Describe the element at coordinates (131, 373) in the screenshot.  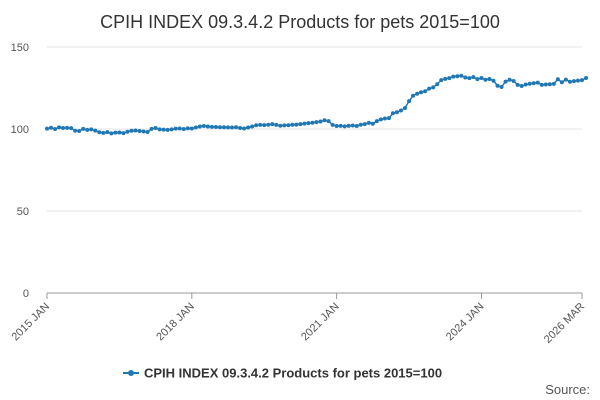
I see `legend-marker` at that location.